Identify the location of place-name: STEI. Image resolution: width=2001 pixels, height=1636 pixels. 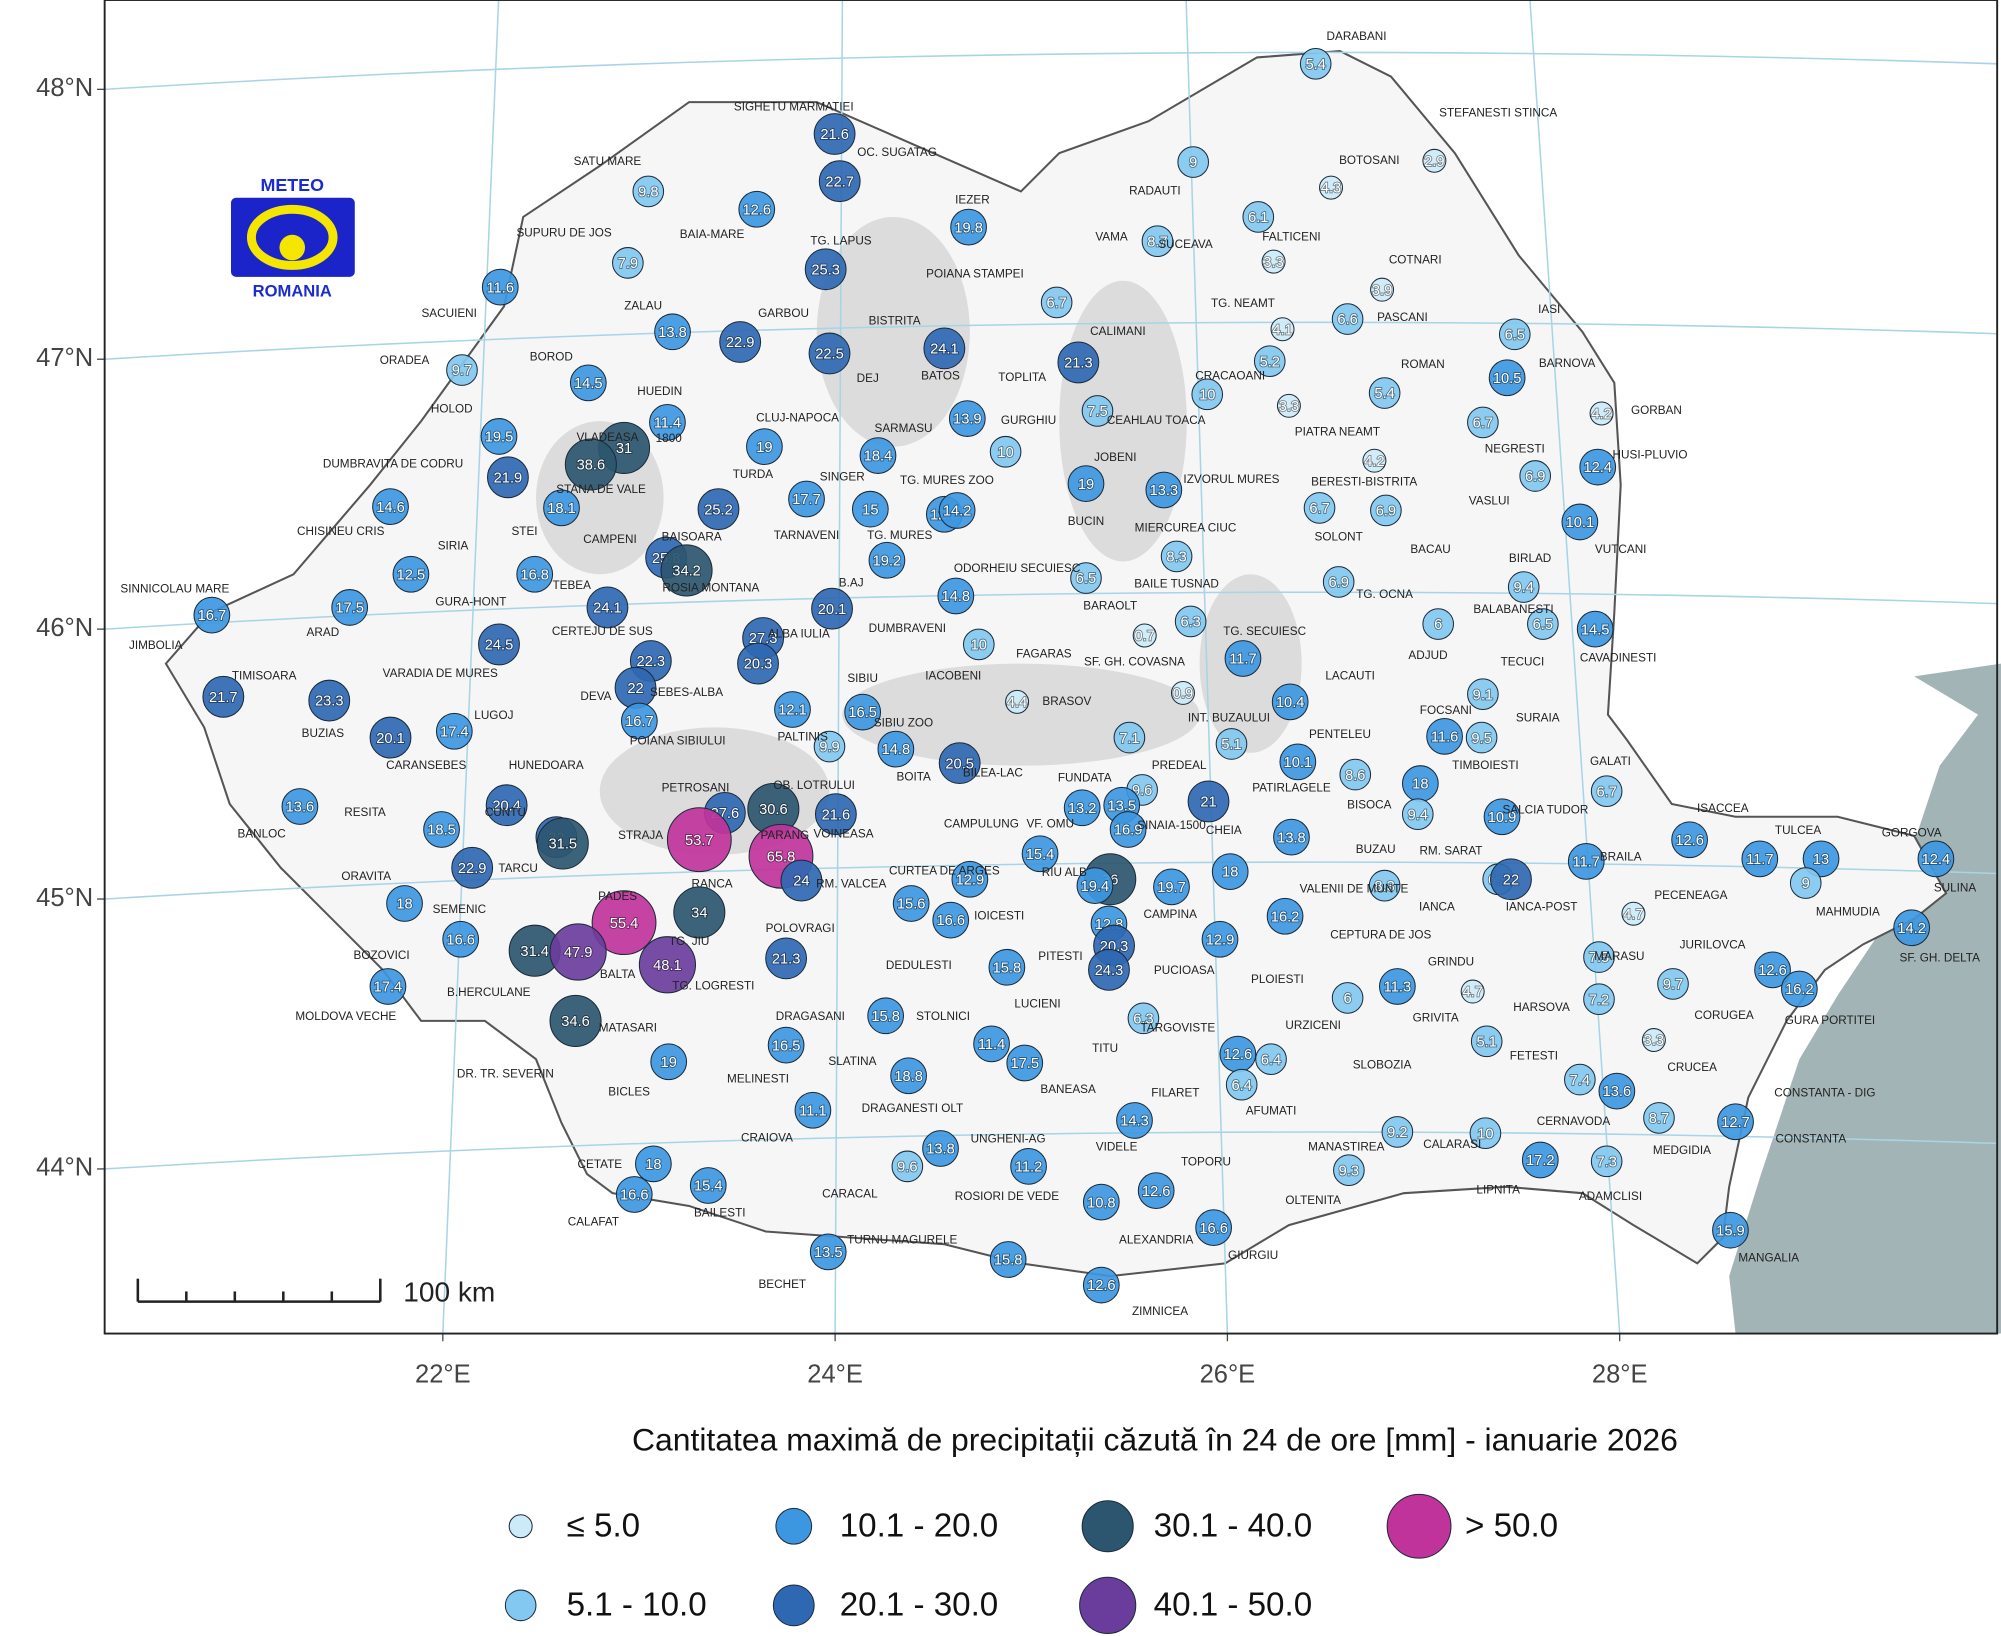
(524, 531).